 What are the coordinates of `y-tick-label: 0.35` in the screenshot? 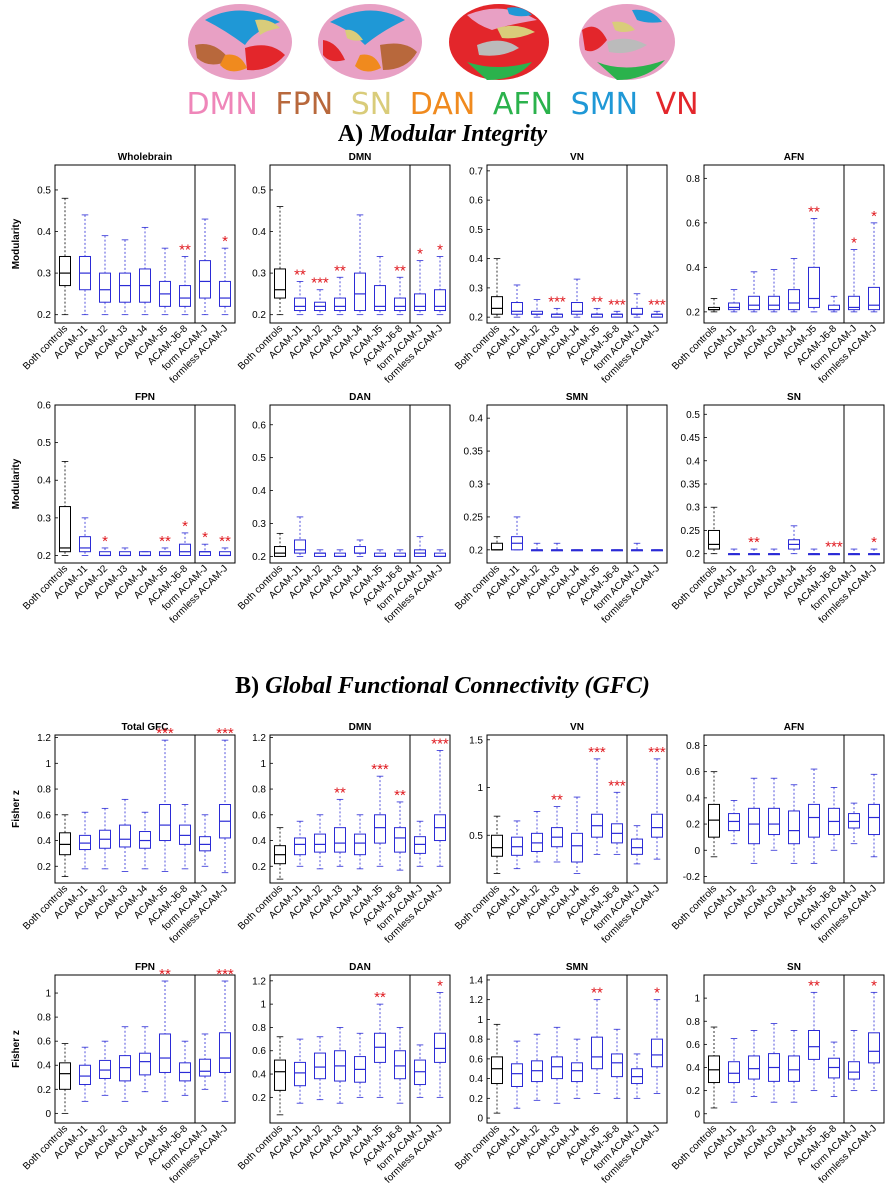 It's located at (691, 485).